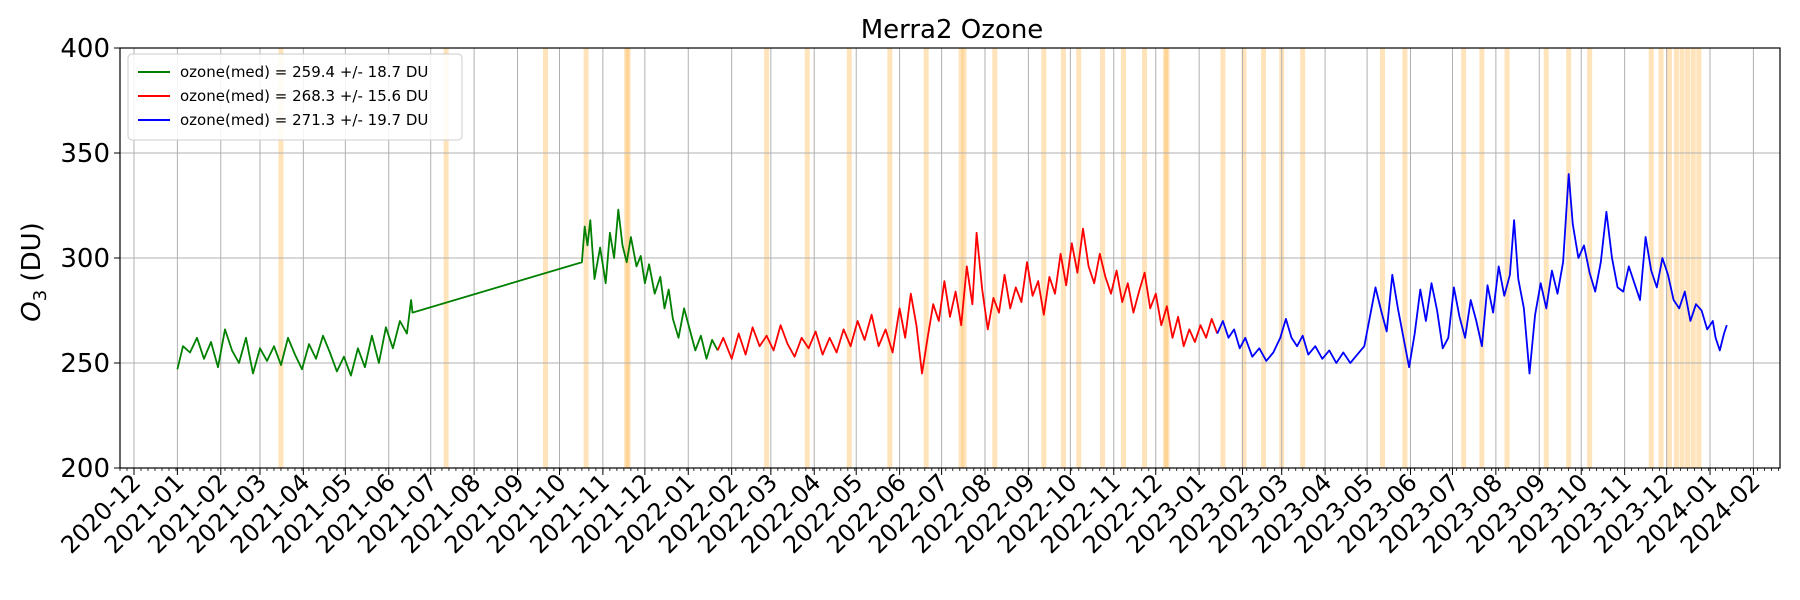 The height and width of the screenshot is (600, 1800). I want to click on y-tick-label-3: 350, so click(85, 154).